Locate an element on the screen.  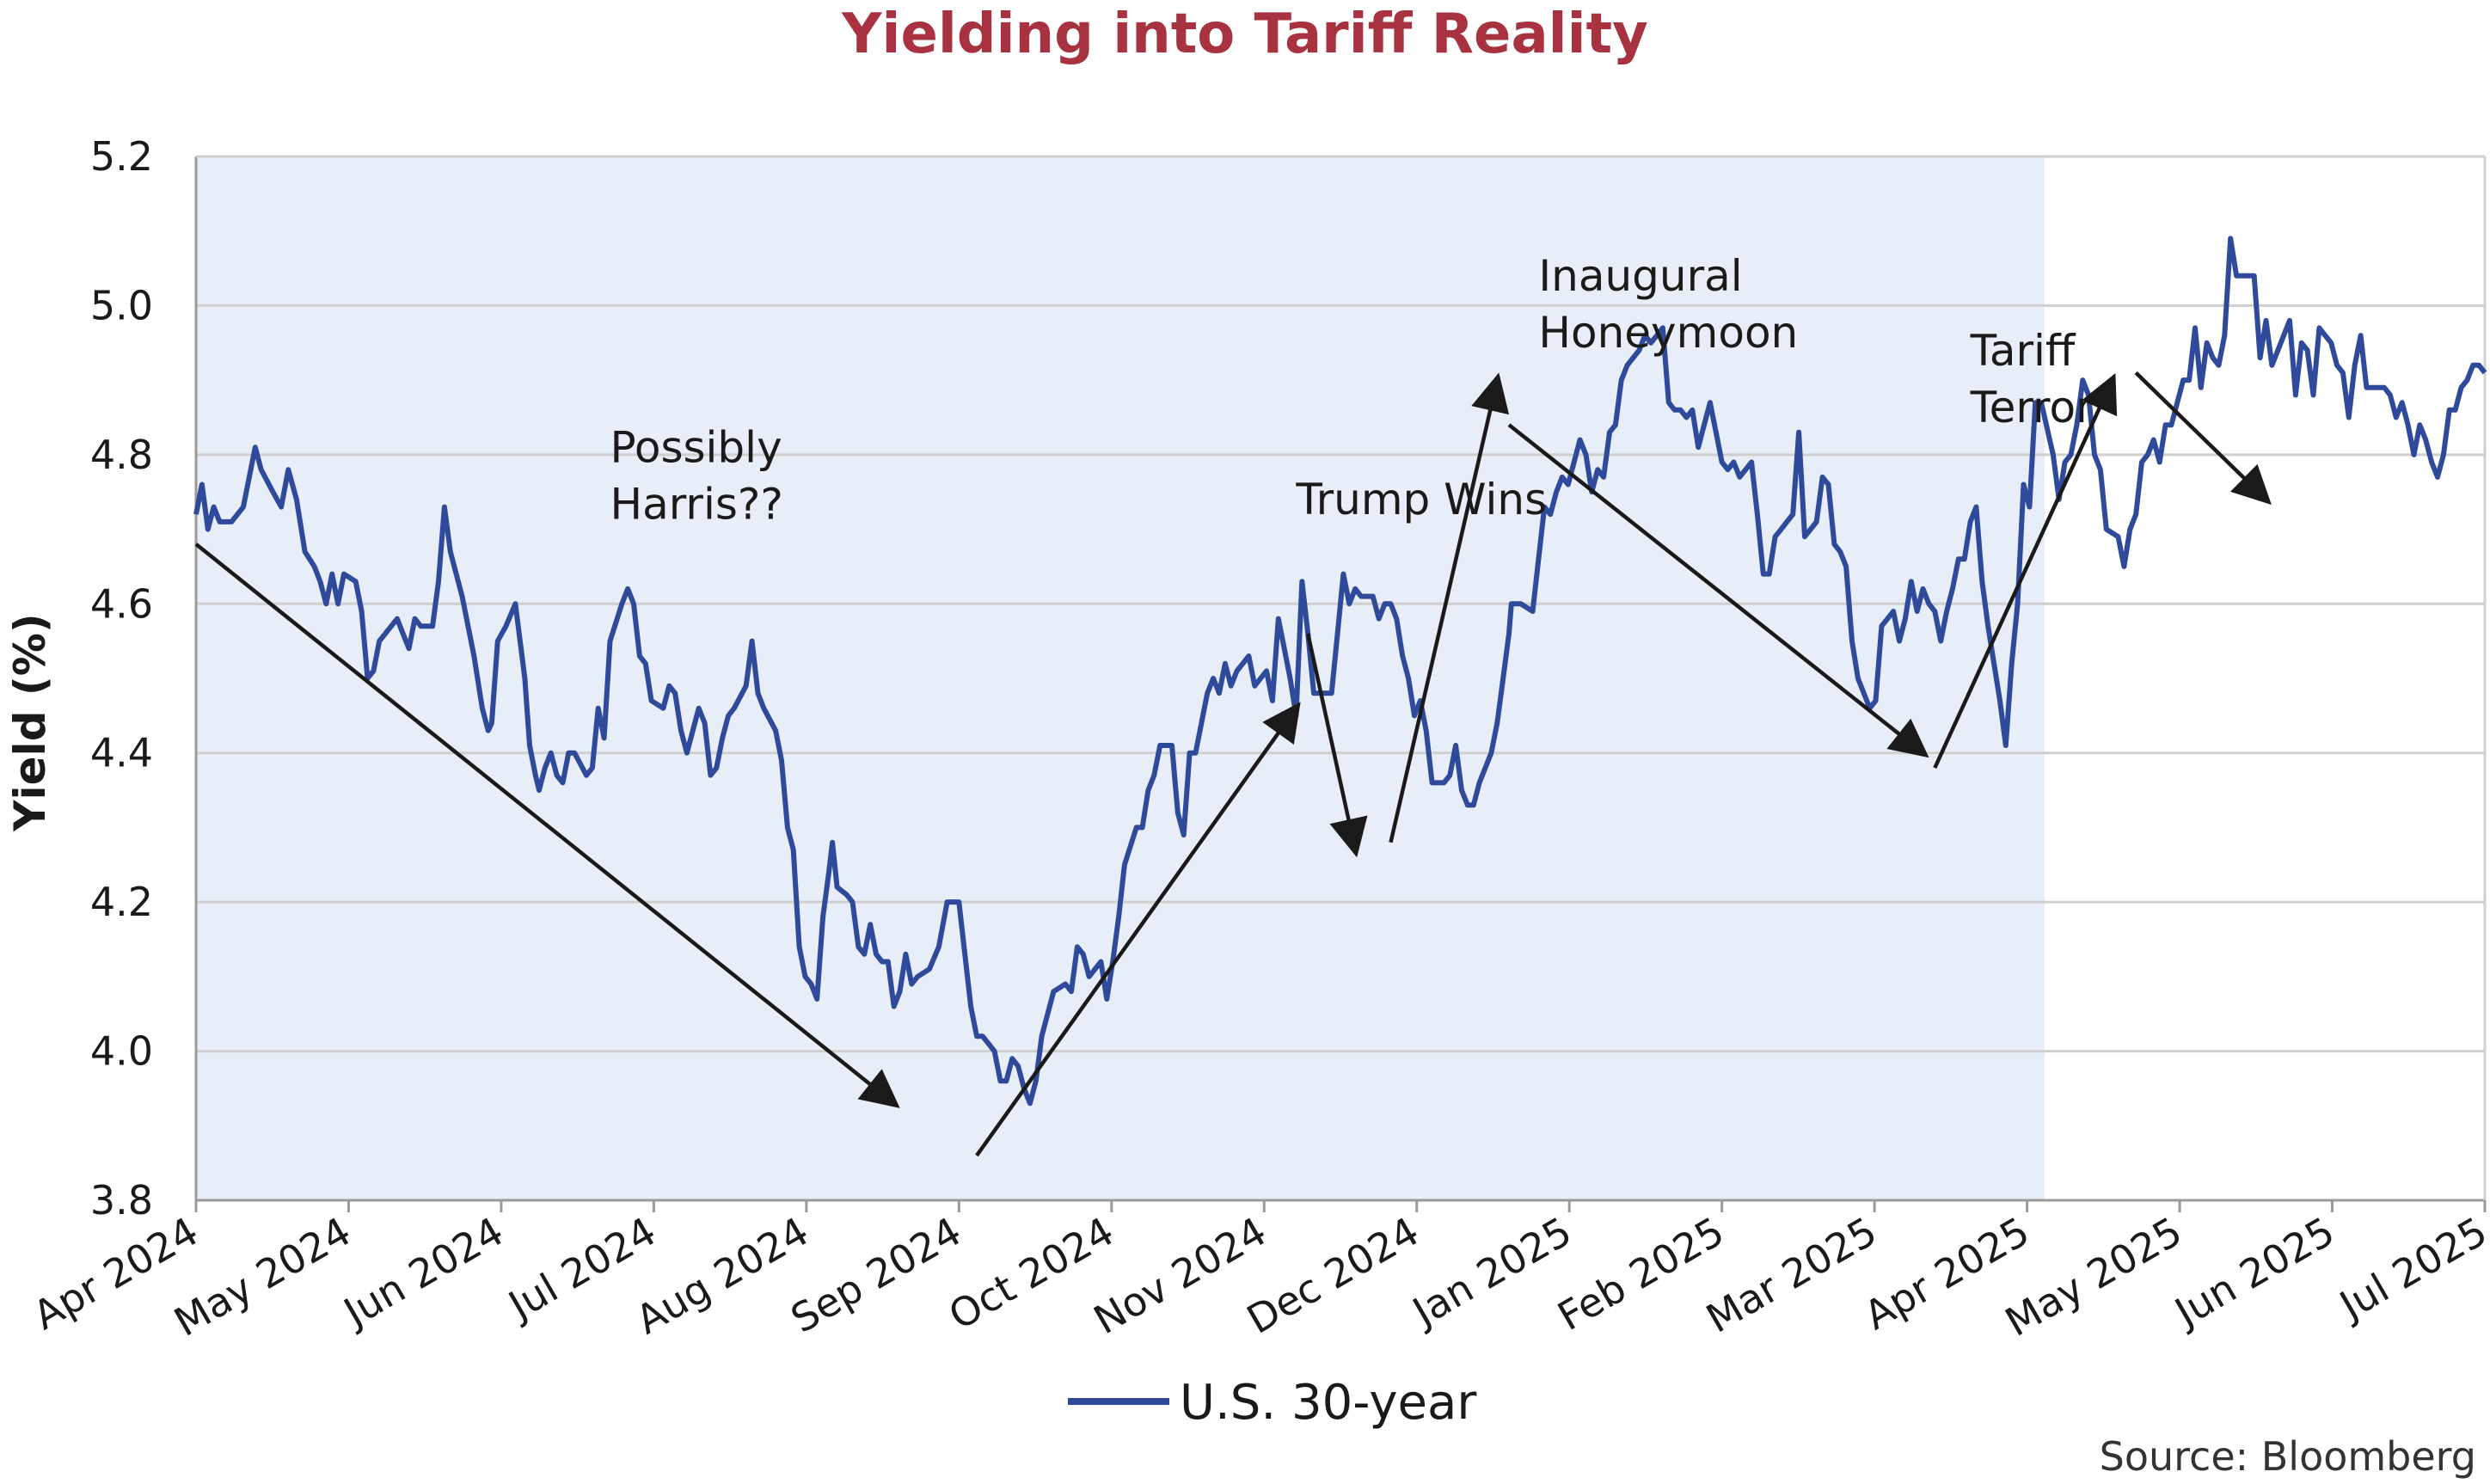
y-tick-label: 4.2 is located at coordinates (121, 902).